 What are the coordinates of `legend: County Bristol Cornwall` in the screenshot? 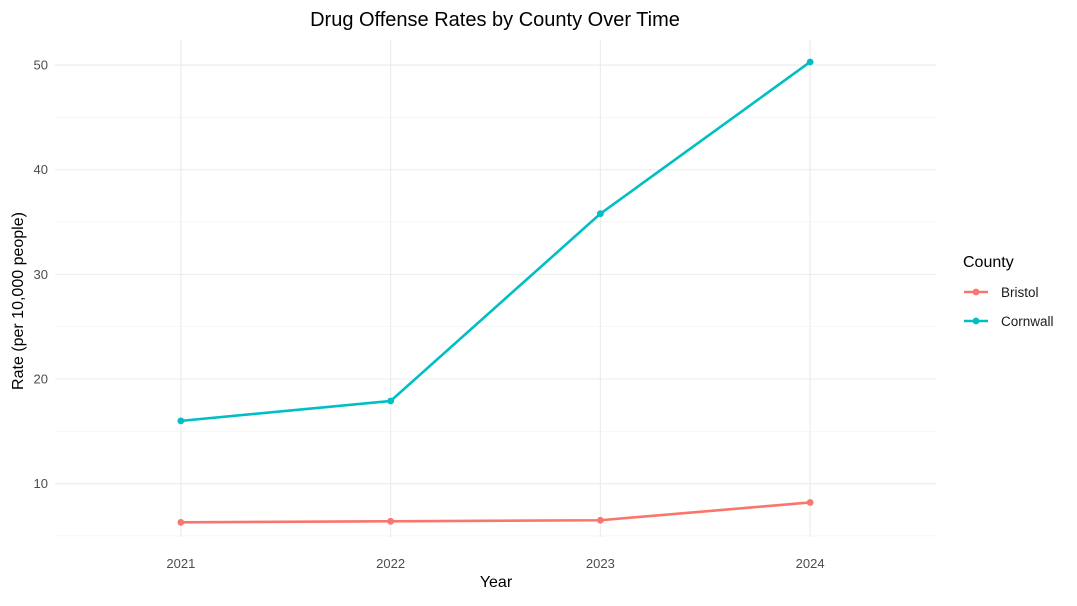 It's located at (1008, 291).